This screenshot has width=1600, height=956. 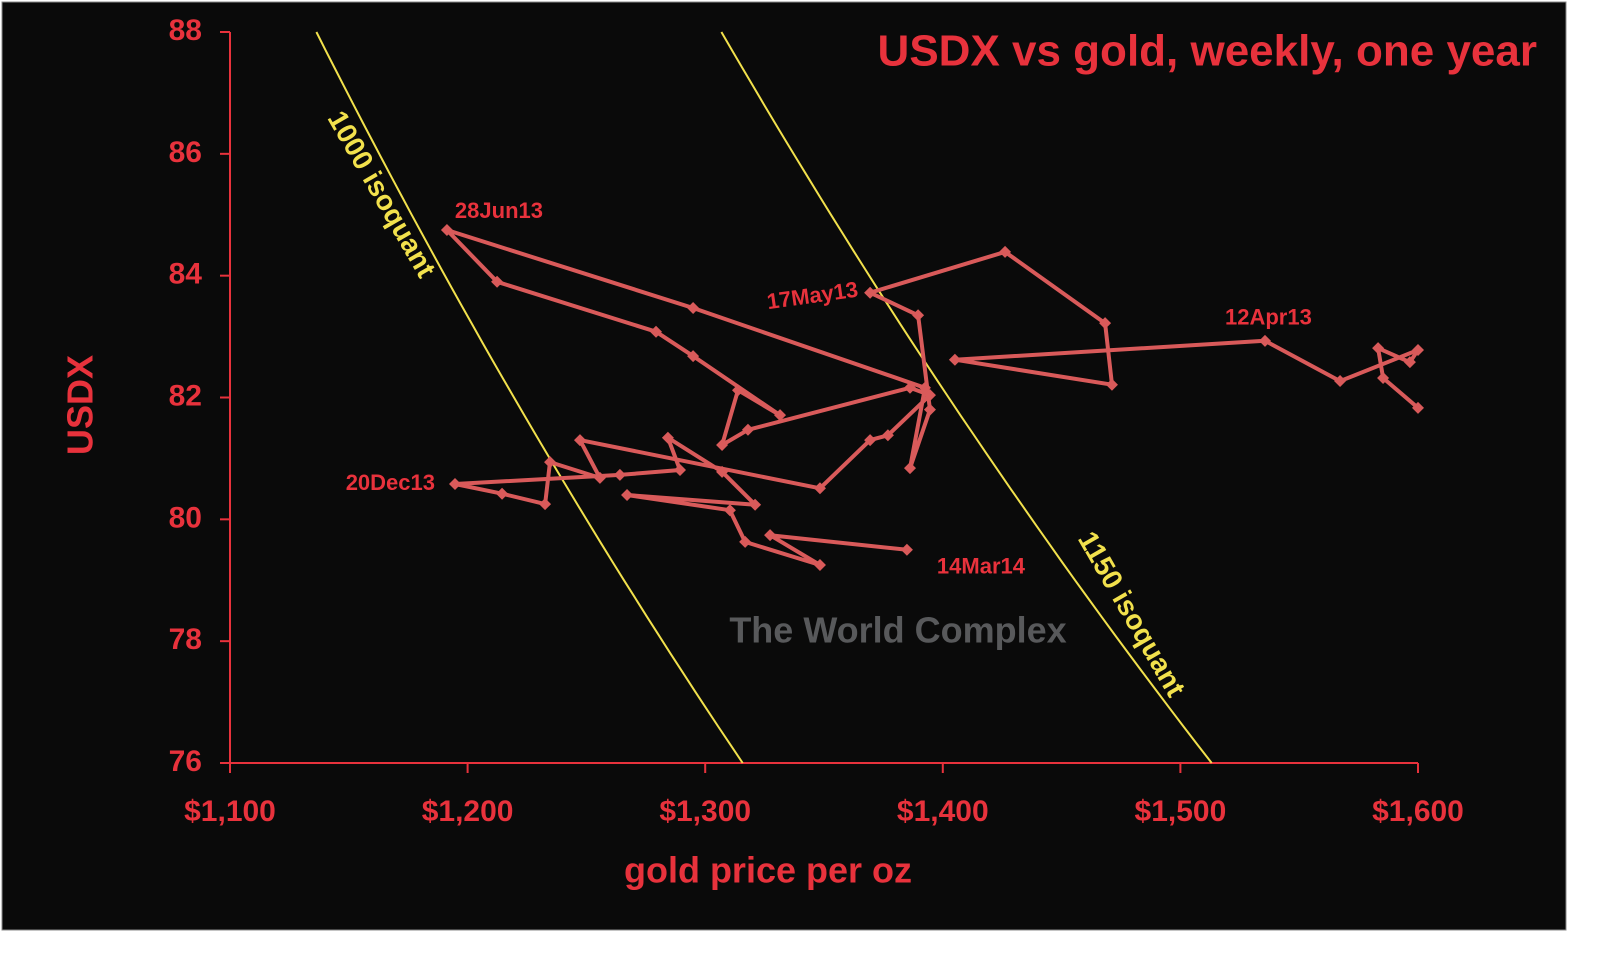 I want to click on y-tick-label: 88, so click(x=185, y=30).